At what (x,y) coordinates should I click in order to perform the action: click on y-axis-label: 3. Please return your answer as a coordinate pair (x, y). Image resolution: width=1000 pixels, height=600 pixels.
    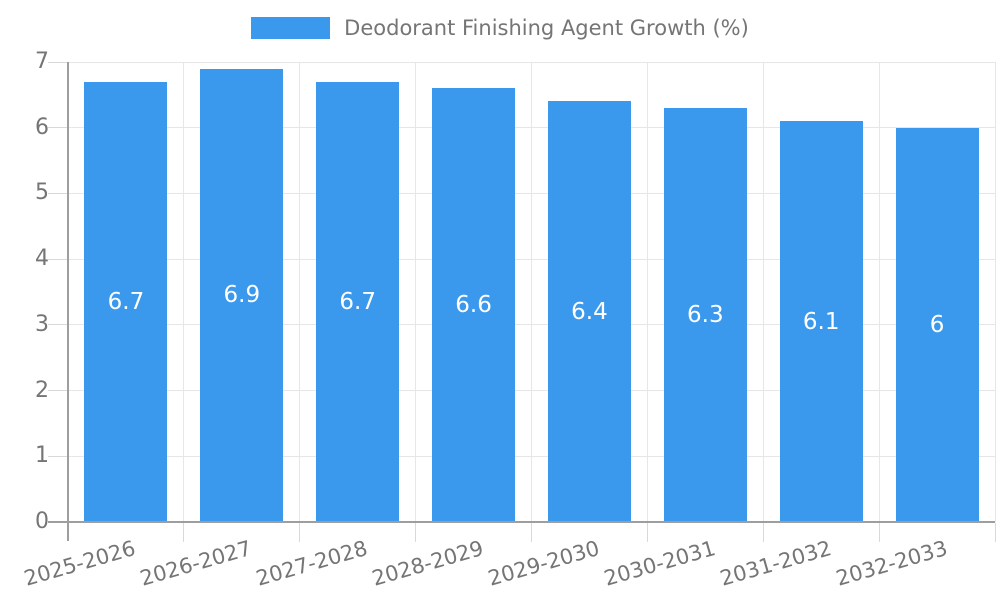
    Looking at the image, I should click on (42, 324).